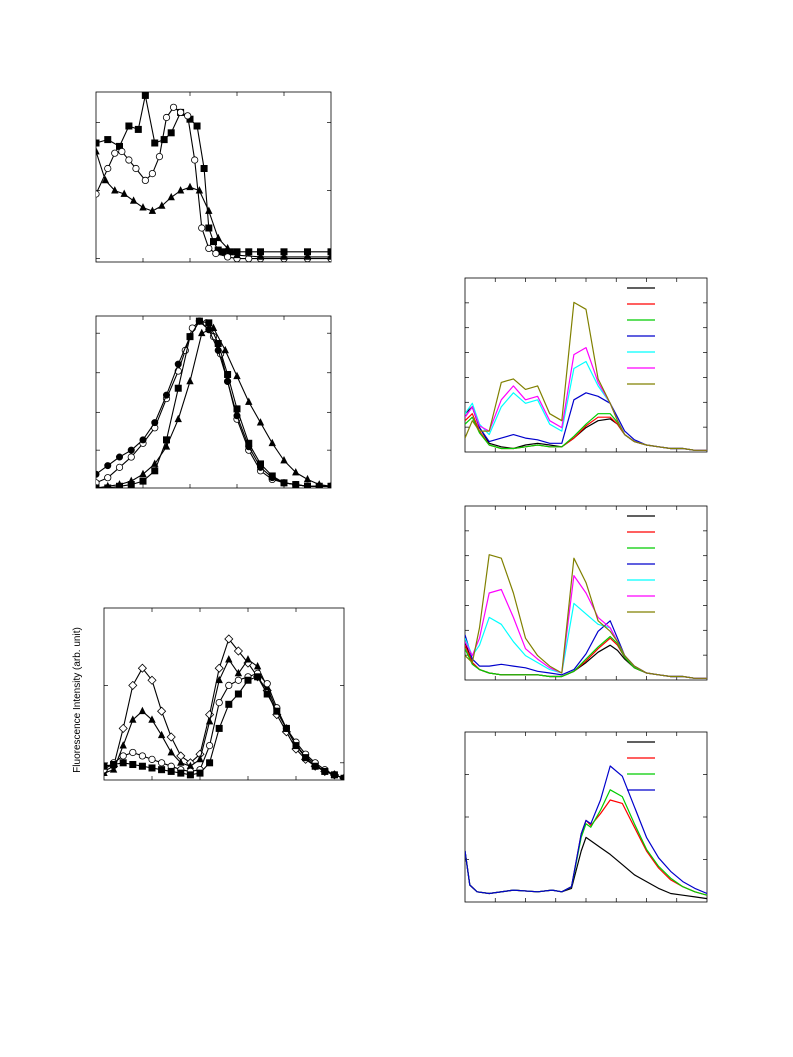  I want to click on chart-top-right, so click(586, 365).